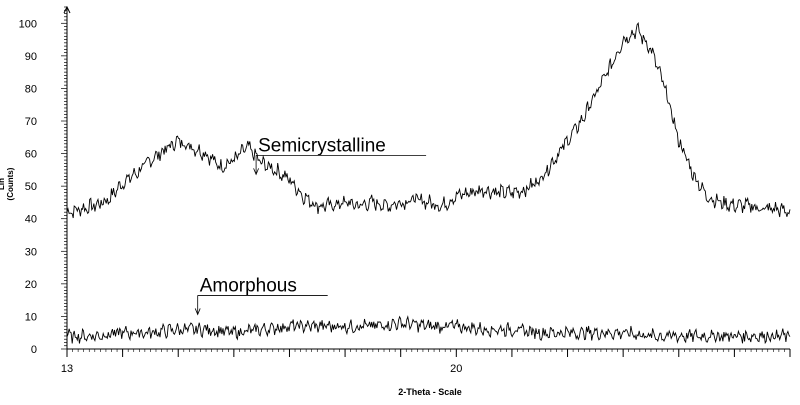  I want to click on y-tick-label: 80, so click(31, 89).